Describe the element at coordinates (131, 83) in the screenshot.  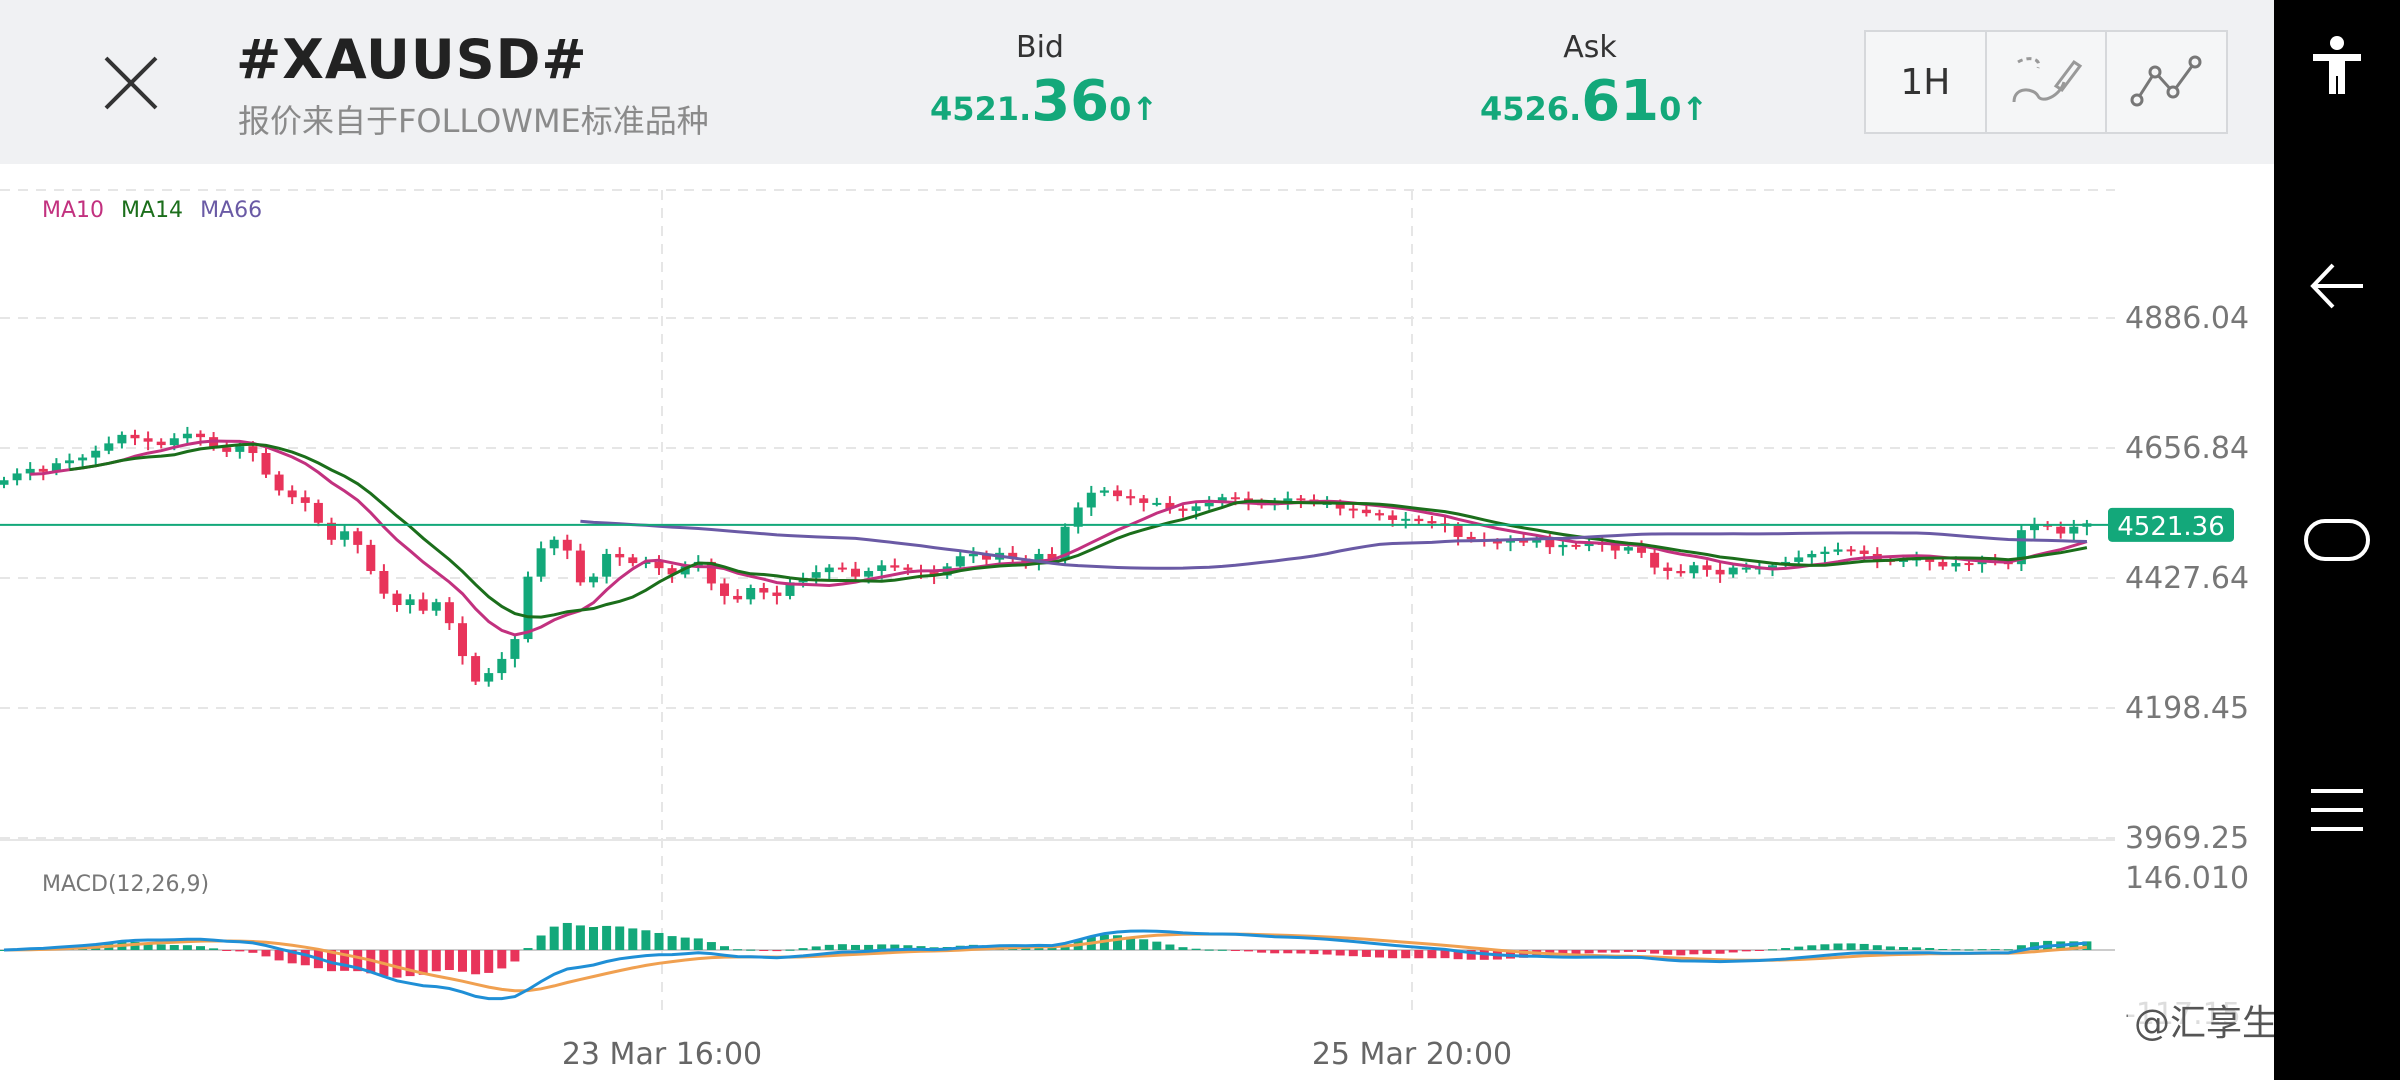
I see `close-button` at that location.